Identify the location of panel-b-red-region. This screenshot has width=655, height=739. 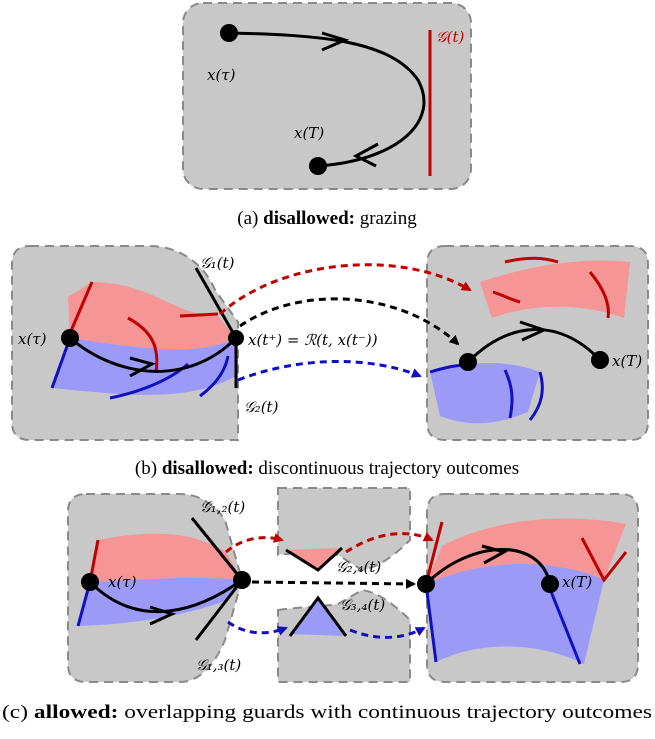
(152, 316).